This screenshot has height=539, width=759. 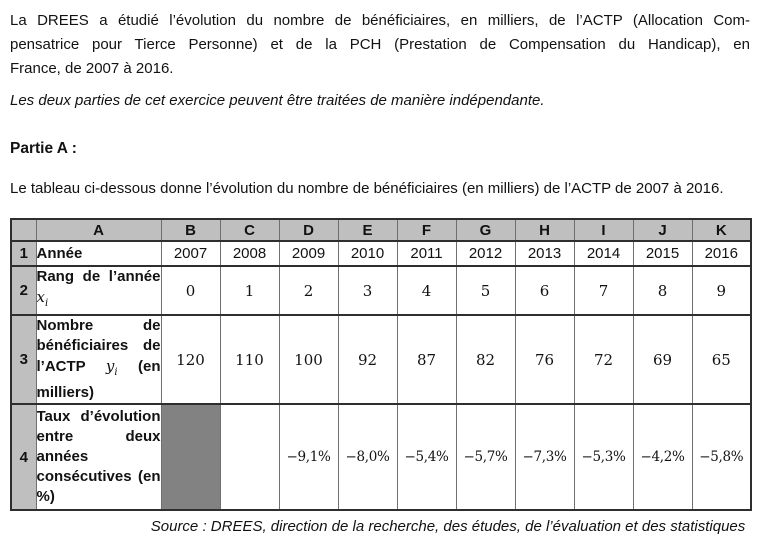 What do you see at coordinates (367, 290) in the screenshot?
I see `rank-cell: 3` at bounding box center [367, 290].